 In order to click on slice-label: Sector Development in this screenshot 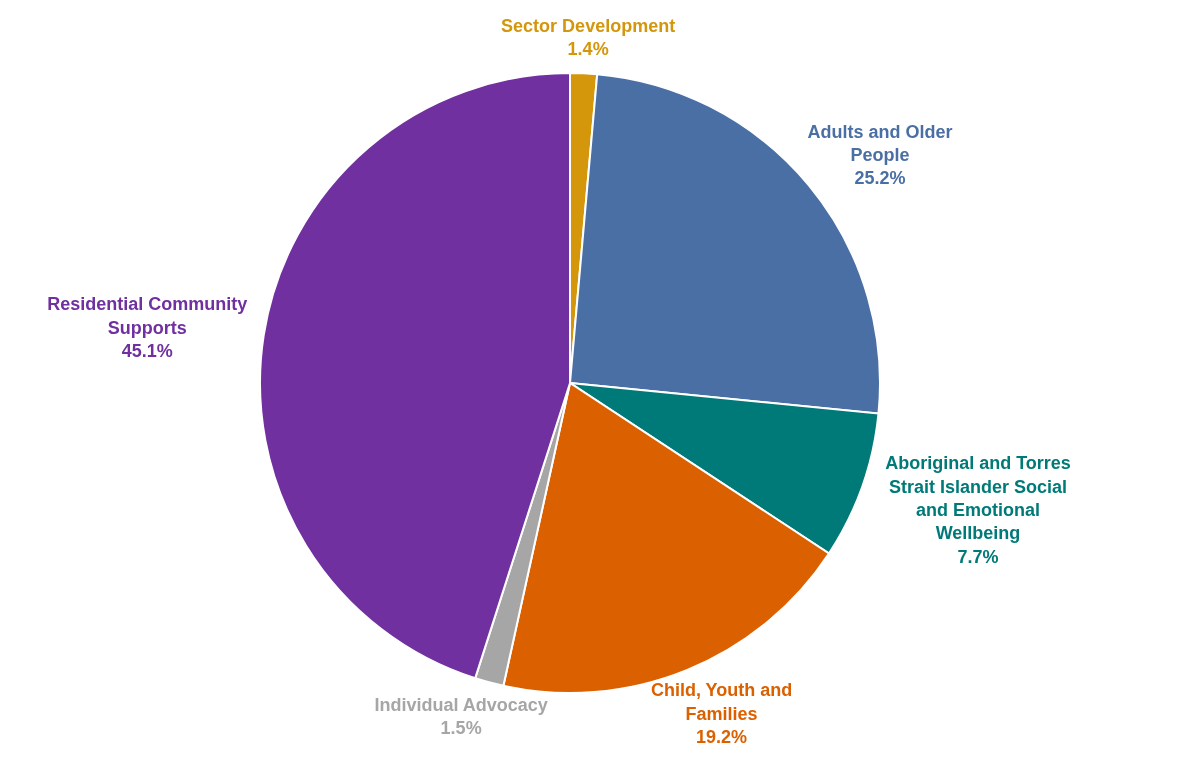, I will do `click(588, 26)`.